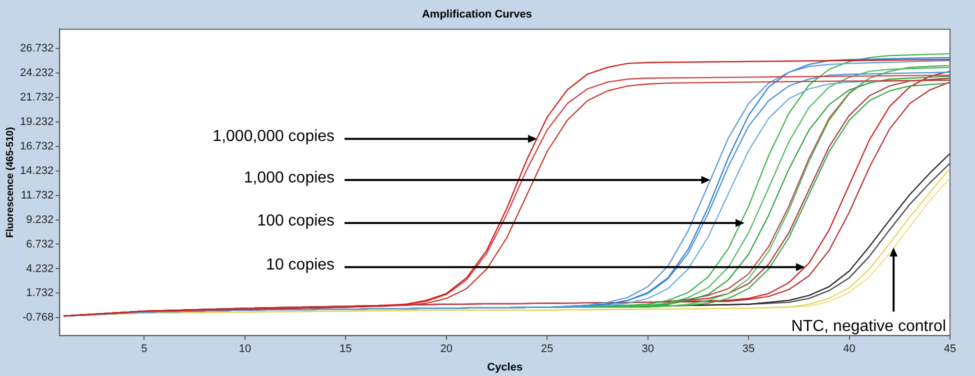 The width and height of the screenshot is (975, 376). What do you see at coordinates (289, 177) in the screenshot?
I see `annotation: 1,000 copies` at bounding box center [289, 177].